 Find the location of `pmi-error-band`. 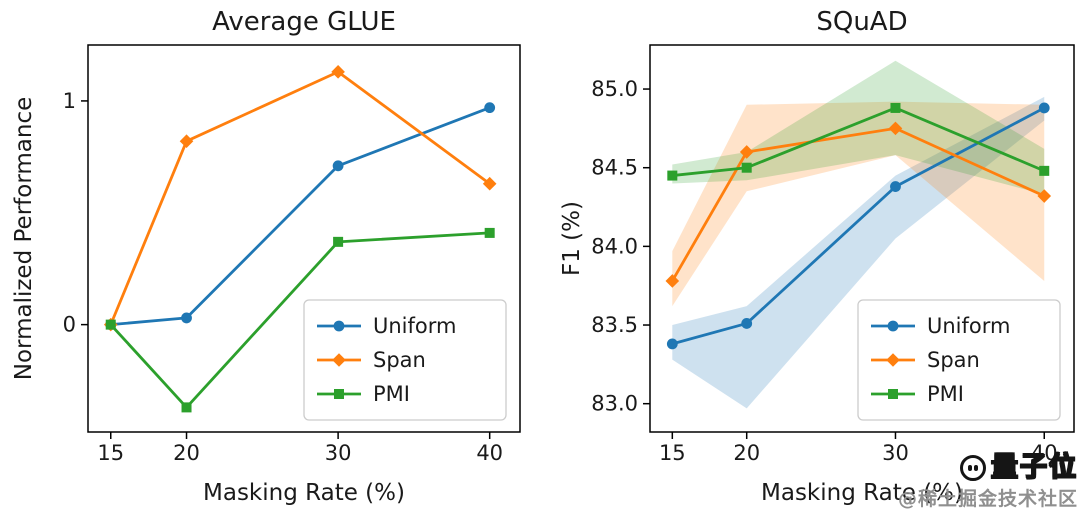

pmi-error-band is located at coordinates (858, 127).